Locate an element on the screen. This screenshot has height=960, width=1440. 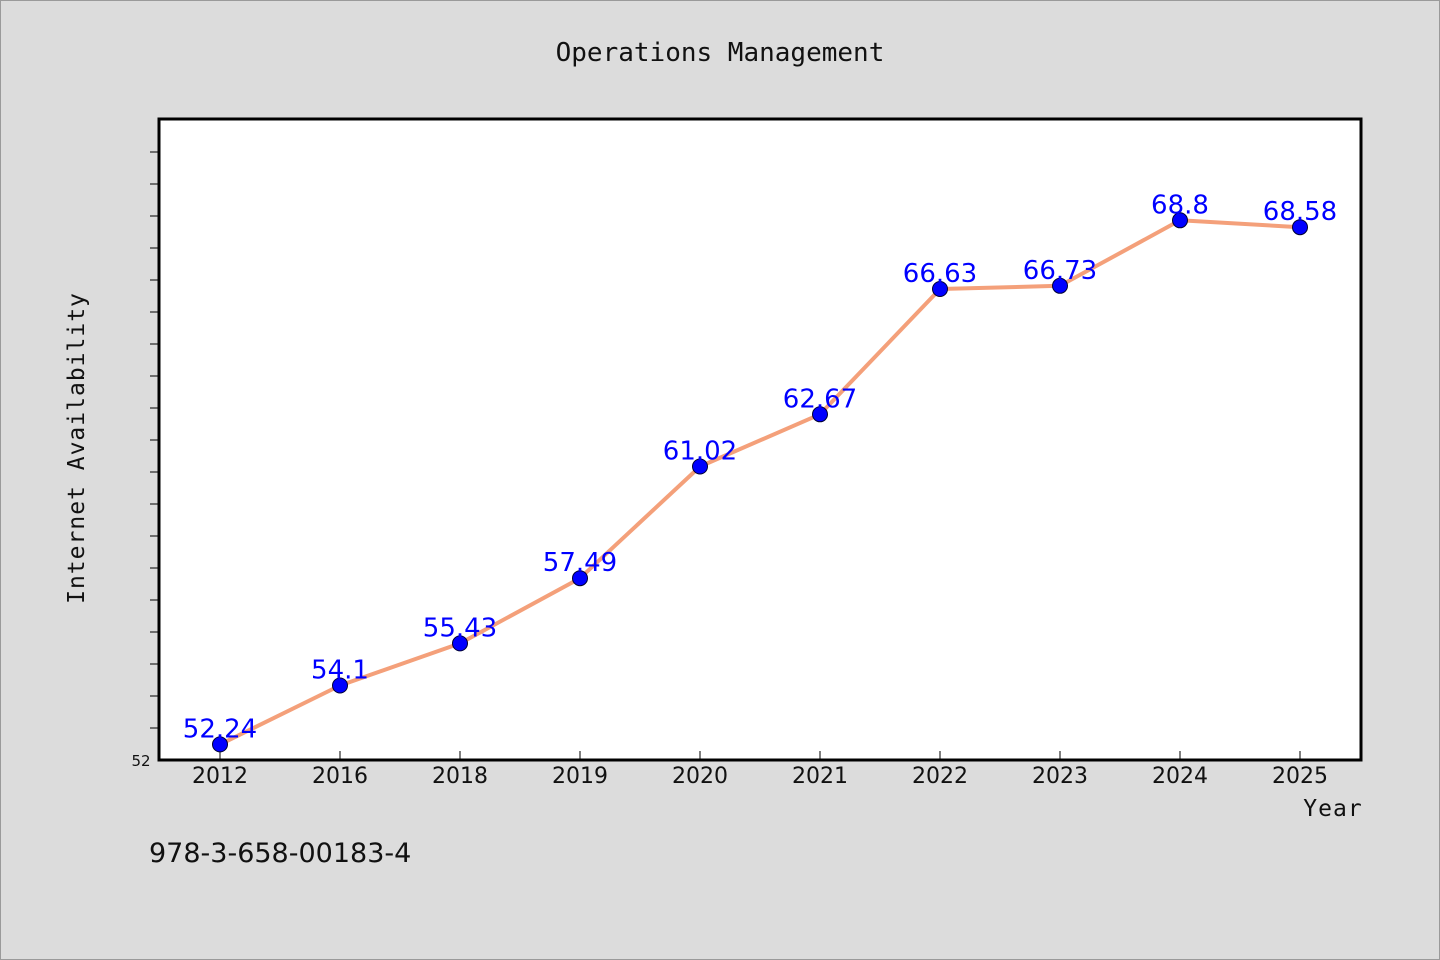
x-tick-label: 2022 is located at coordinates (940, 776).